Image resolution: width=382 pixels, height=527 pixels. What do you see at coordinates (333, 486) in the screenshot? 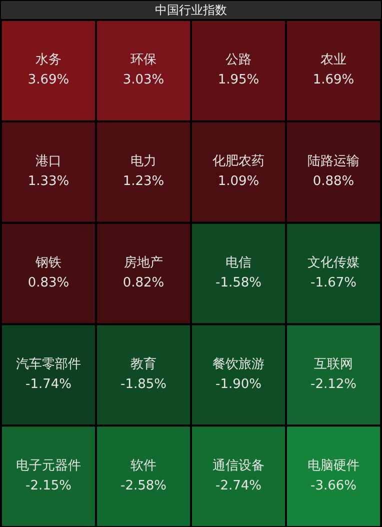
I see `data-label: -3.66%` at bounding box center [333, 486].